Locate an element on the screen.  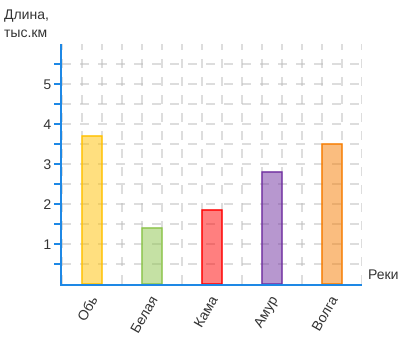
y-tick-label: 4 is located at coordinates (47, 124).